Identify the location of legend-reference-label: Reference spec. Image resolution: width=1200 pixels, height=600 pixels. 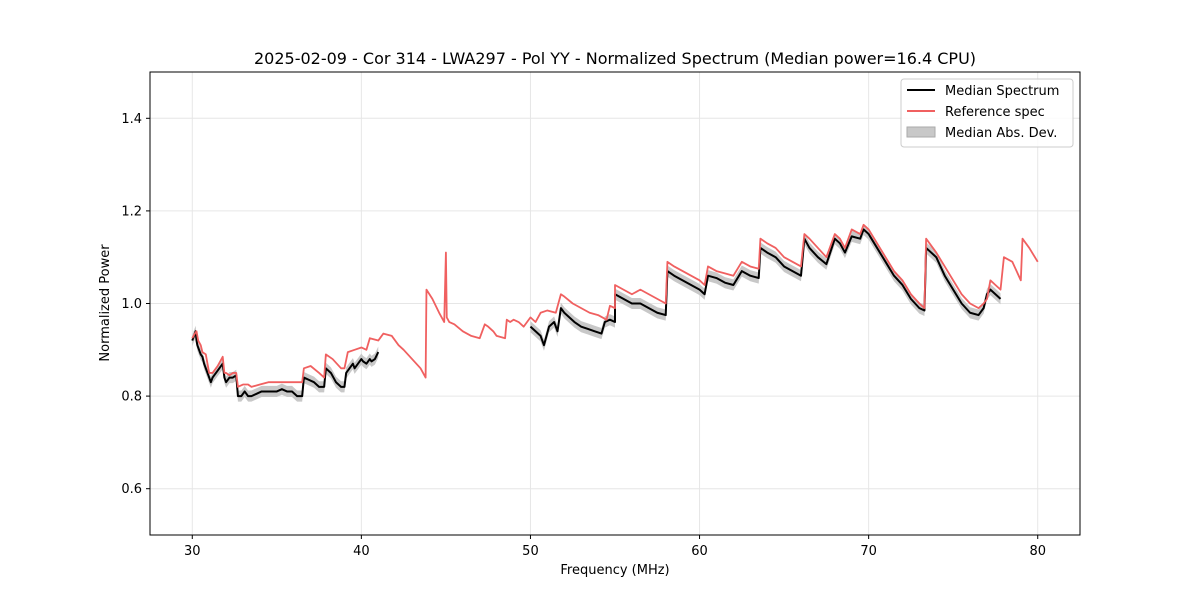
(995, 112).